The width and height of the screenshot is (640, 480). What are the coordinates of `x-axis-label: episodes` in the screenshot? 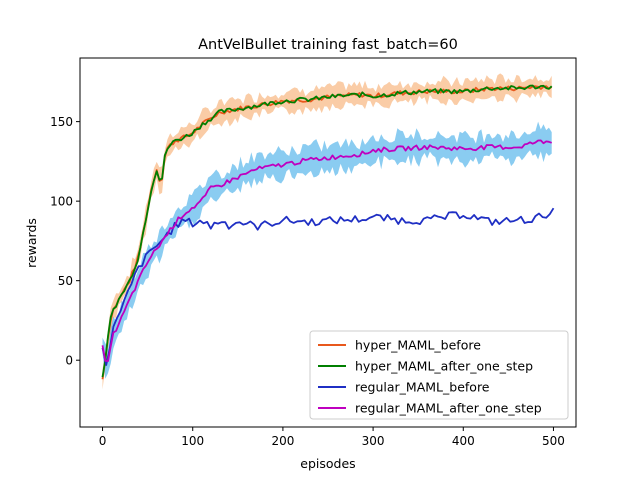 It's located at (327, 463).